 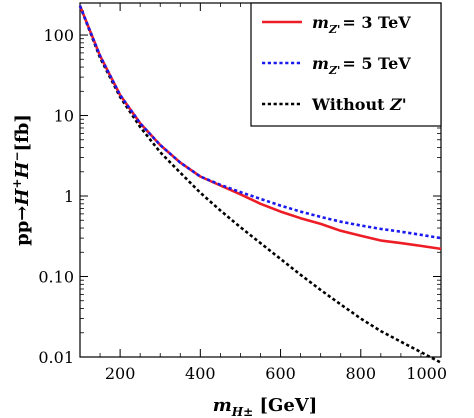 I want to click on legend-label-without: Without Z', so click(x=359, y=104).